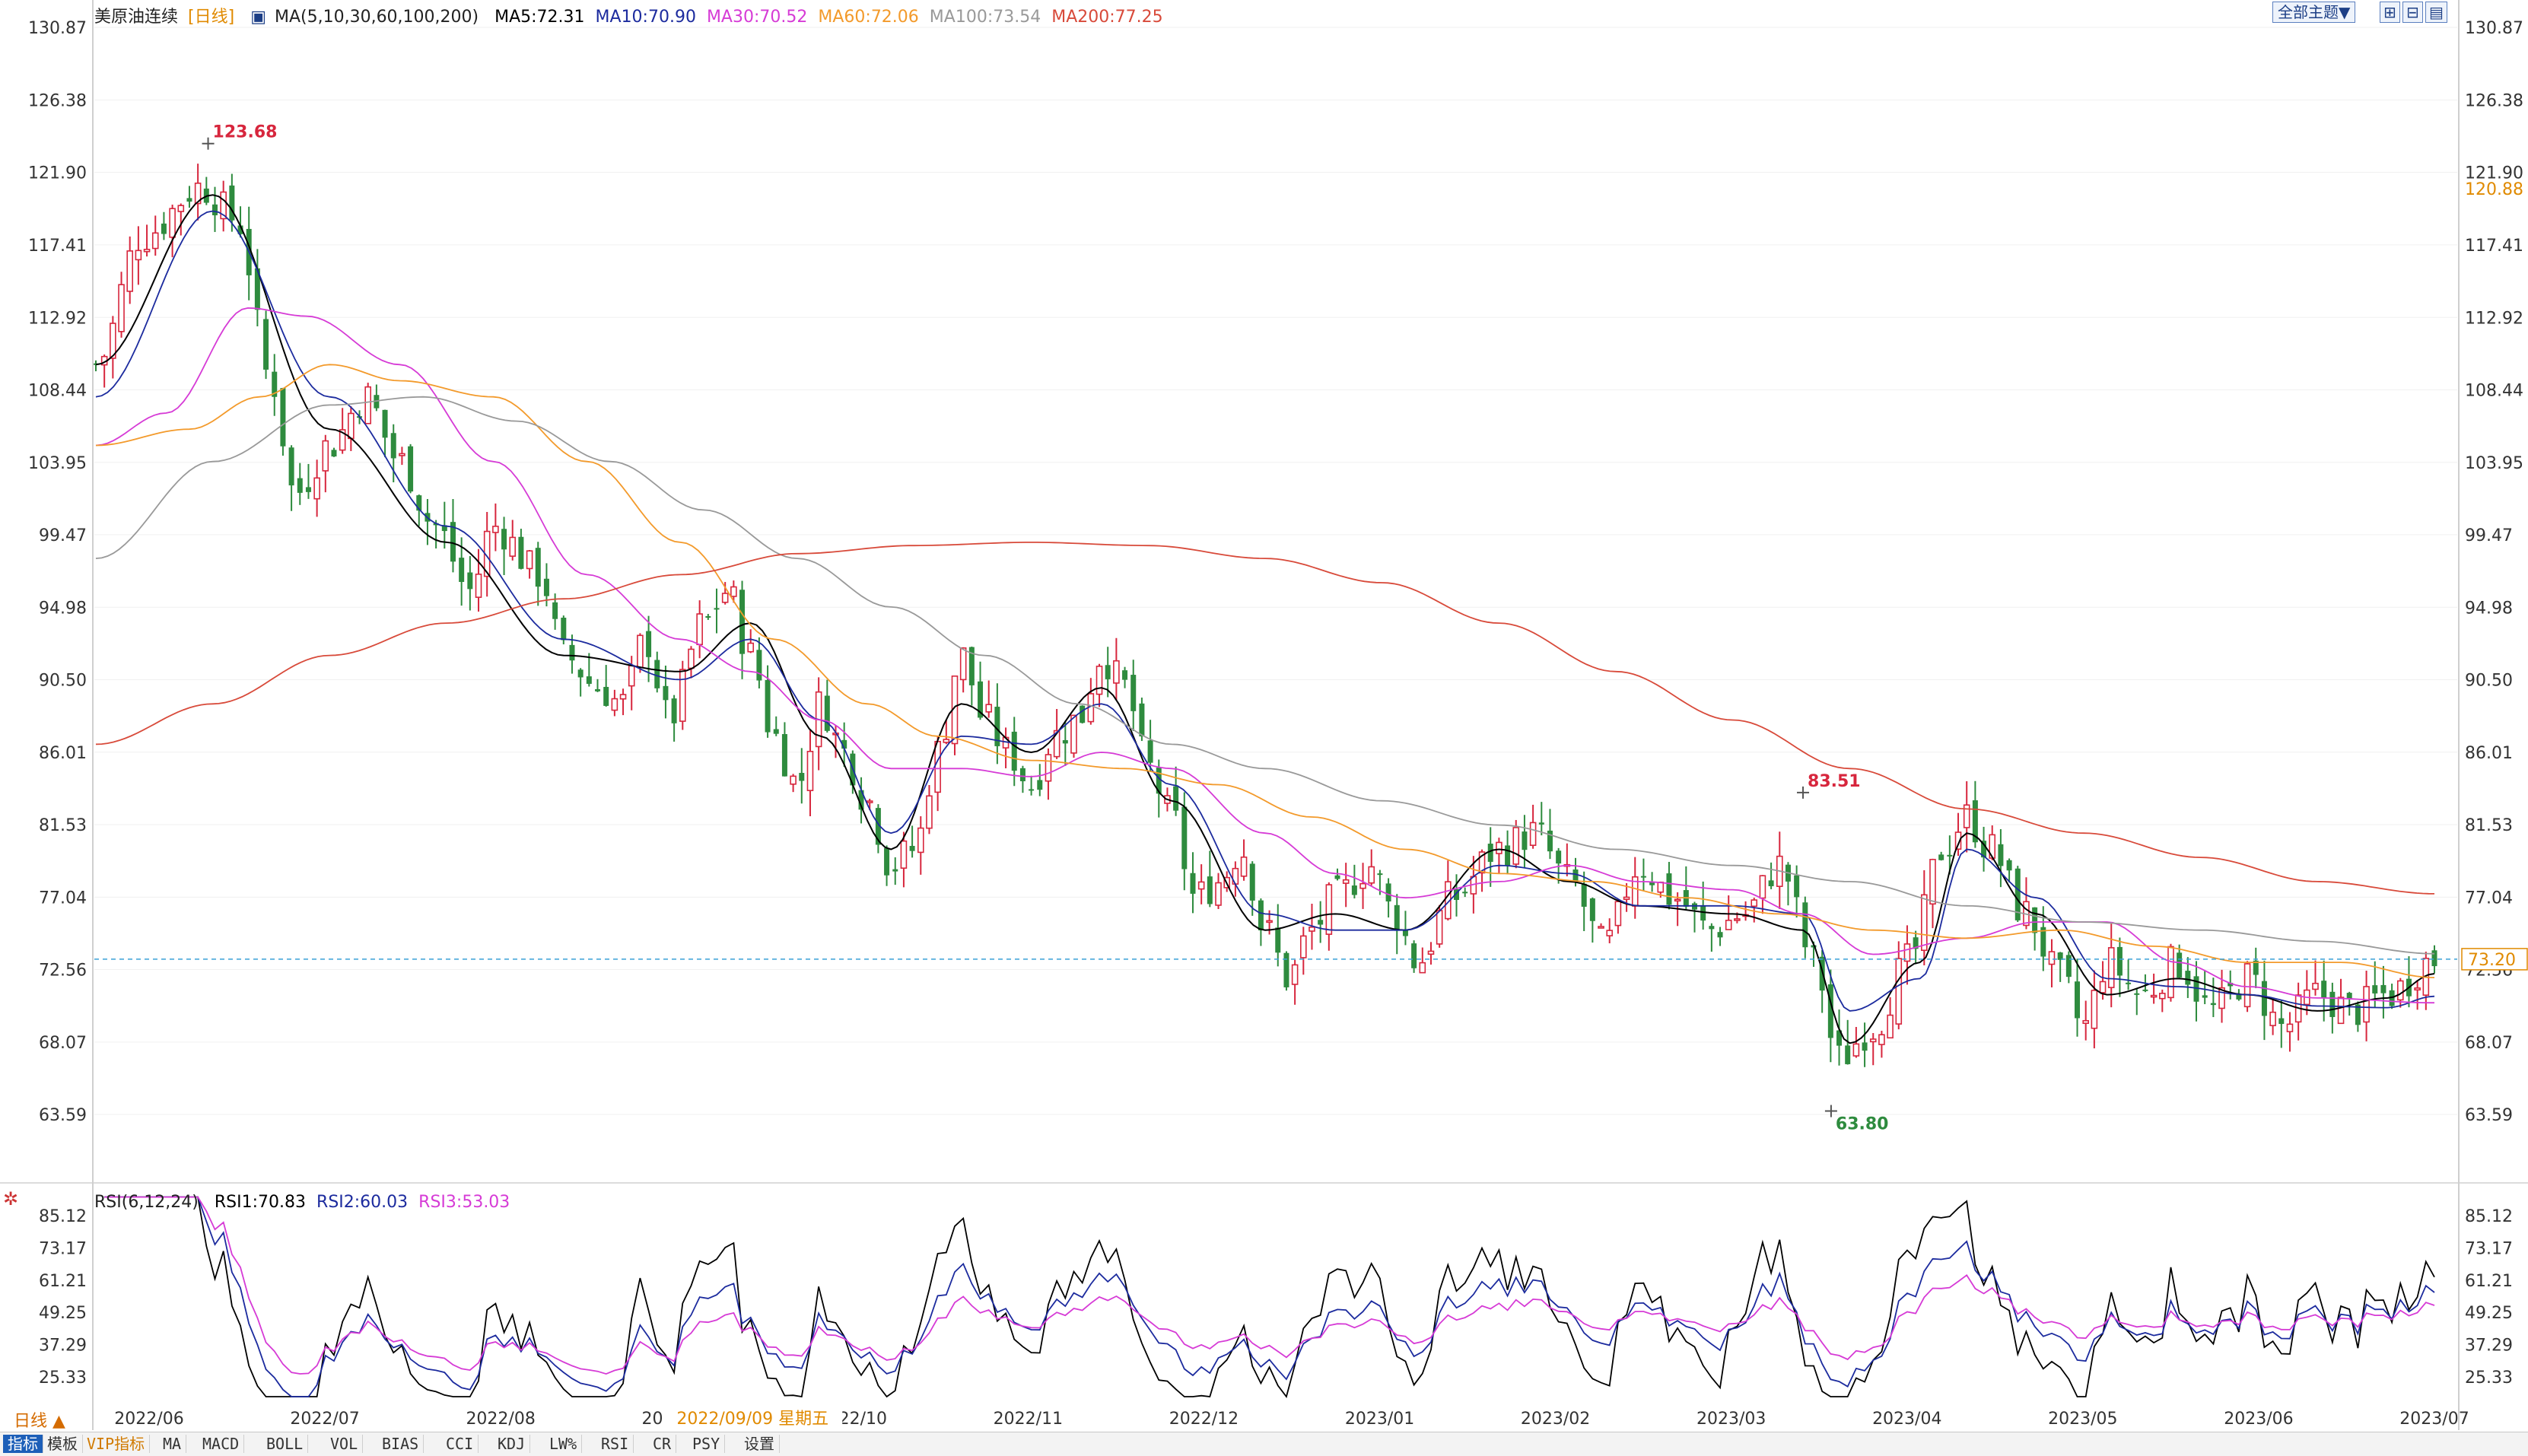 This screenshot has width=2528, height=1456. Describe the element at coordinates (564, 1444) in the screenshot. I see `indicator-tab-10: LW%` at that location.